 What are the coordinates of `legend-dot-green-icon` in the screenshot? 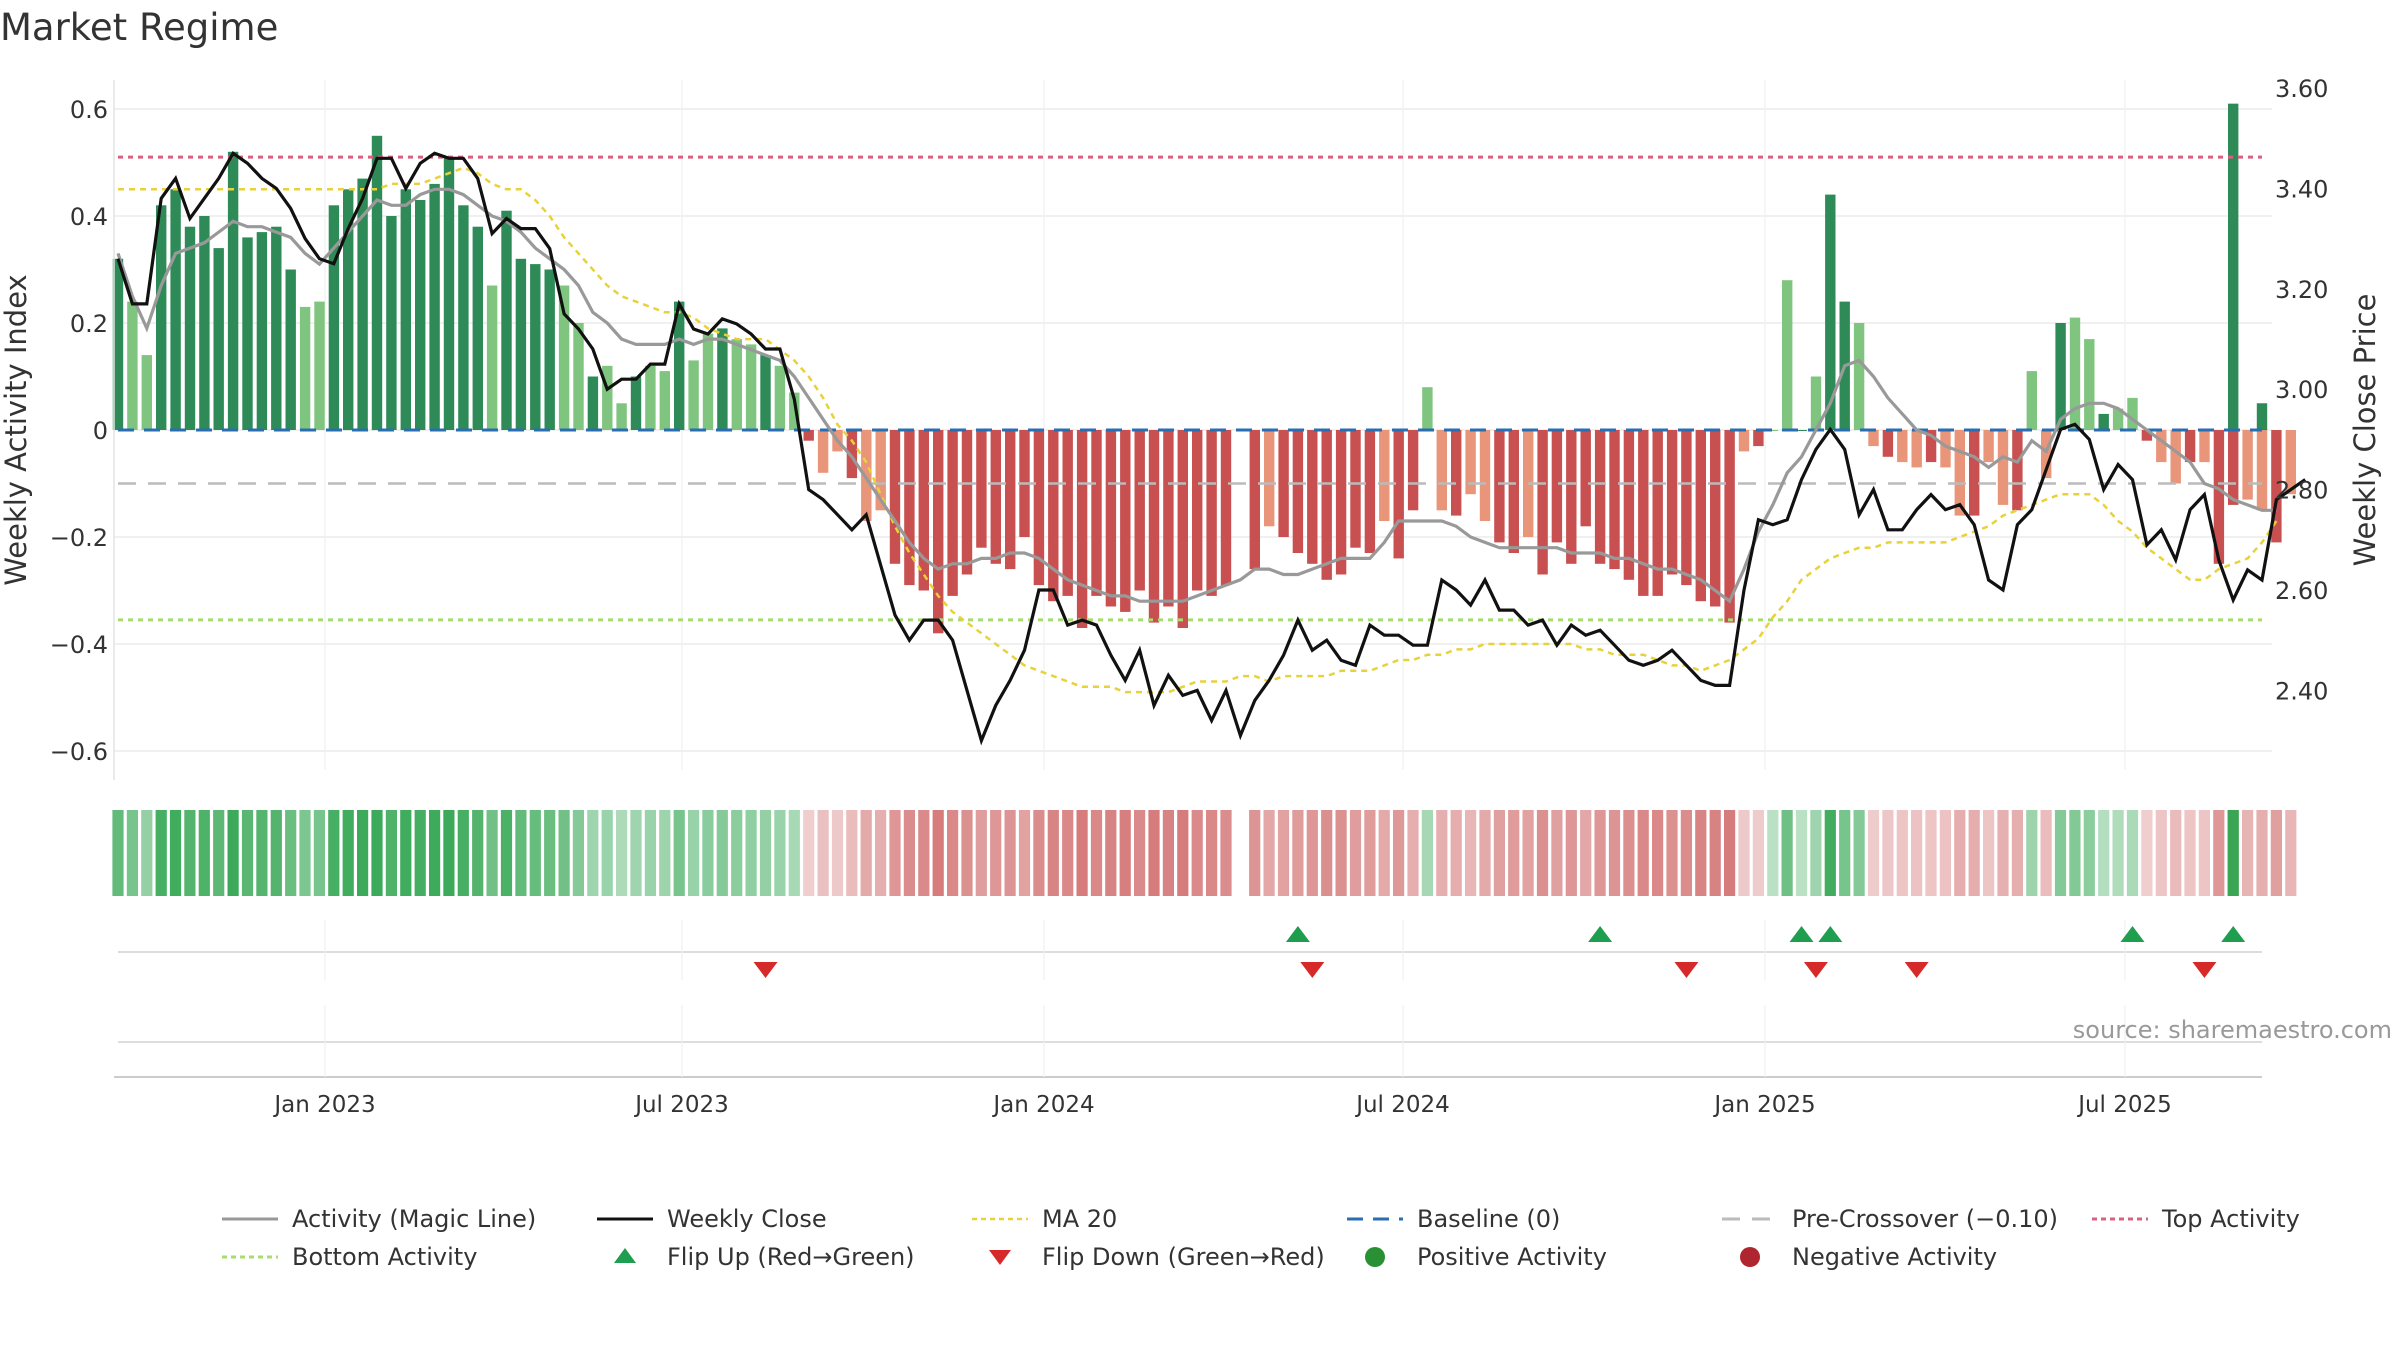 It's located at (1375, 1257).